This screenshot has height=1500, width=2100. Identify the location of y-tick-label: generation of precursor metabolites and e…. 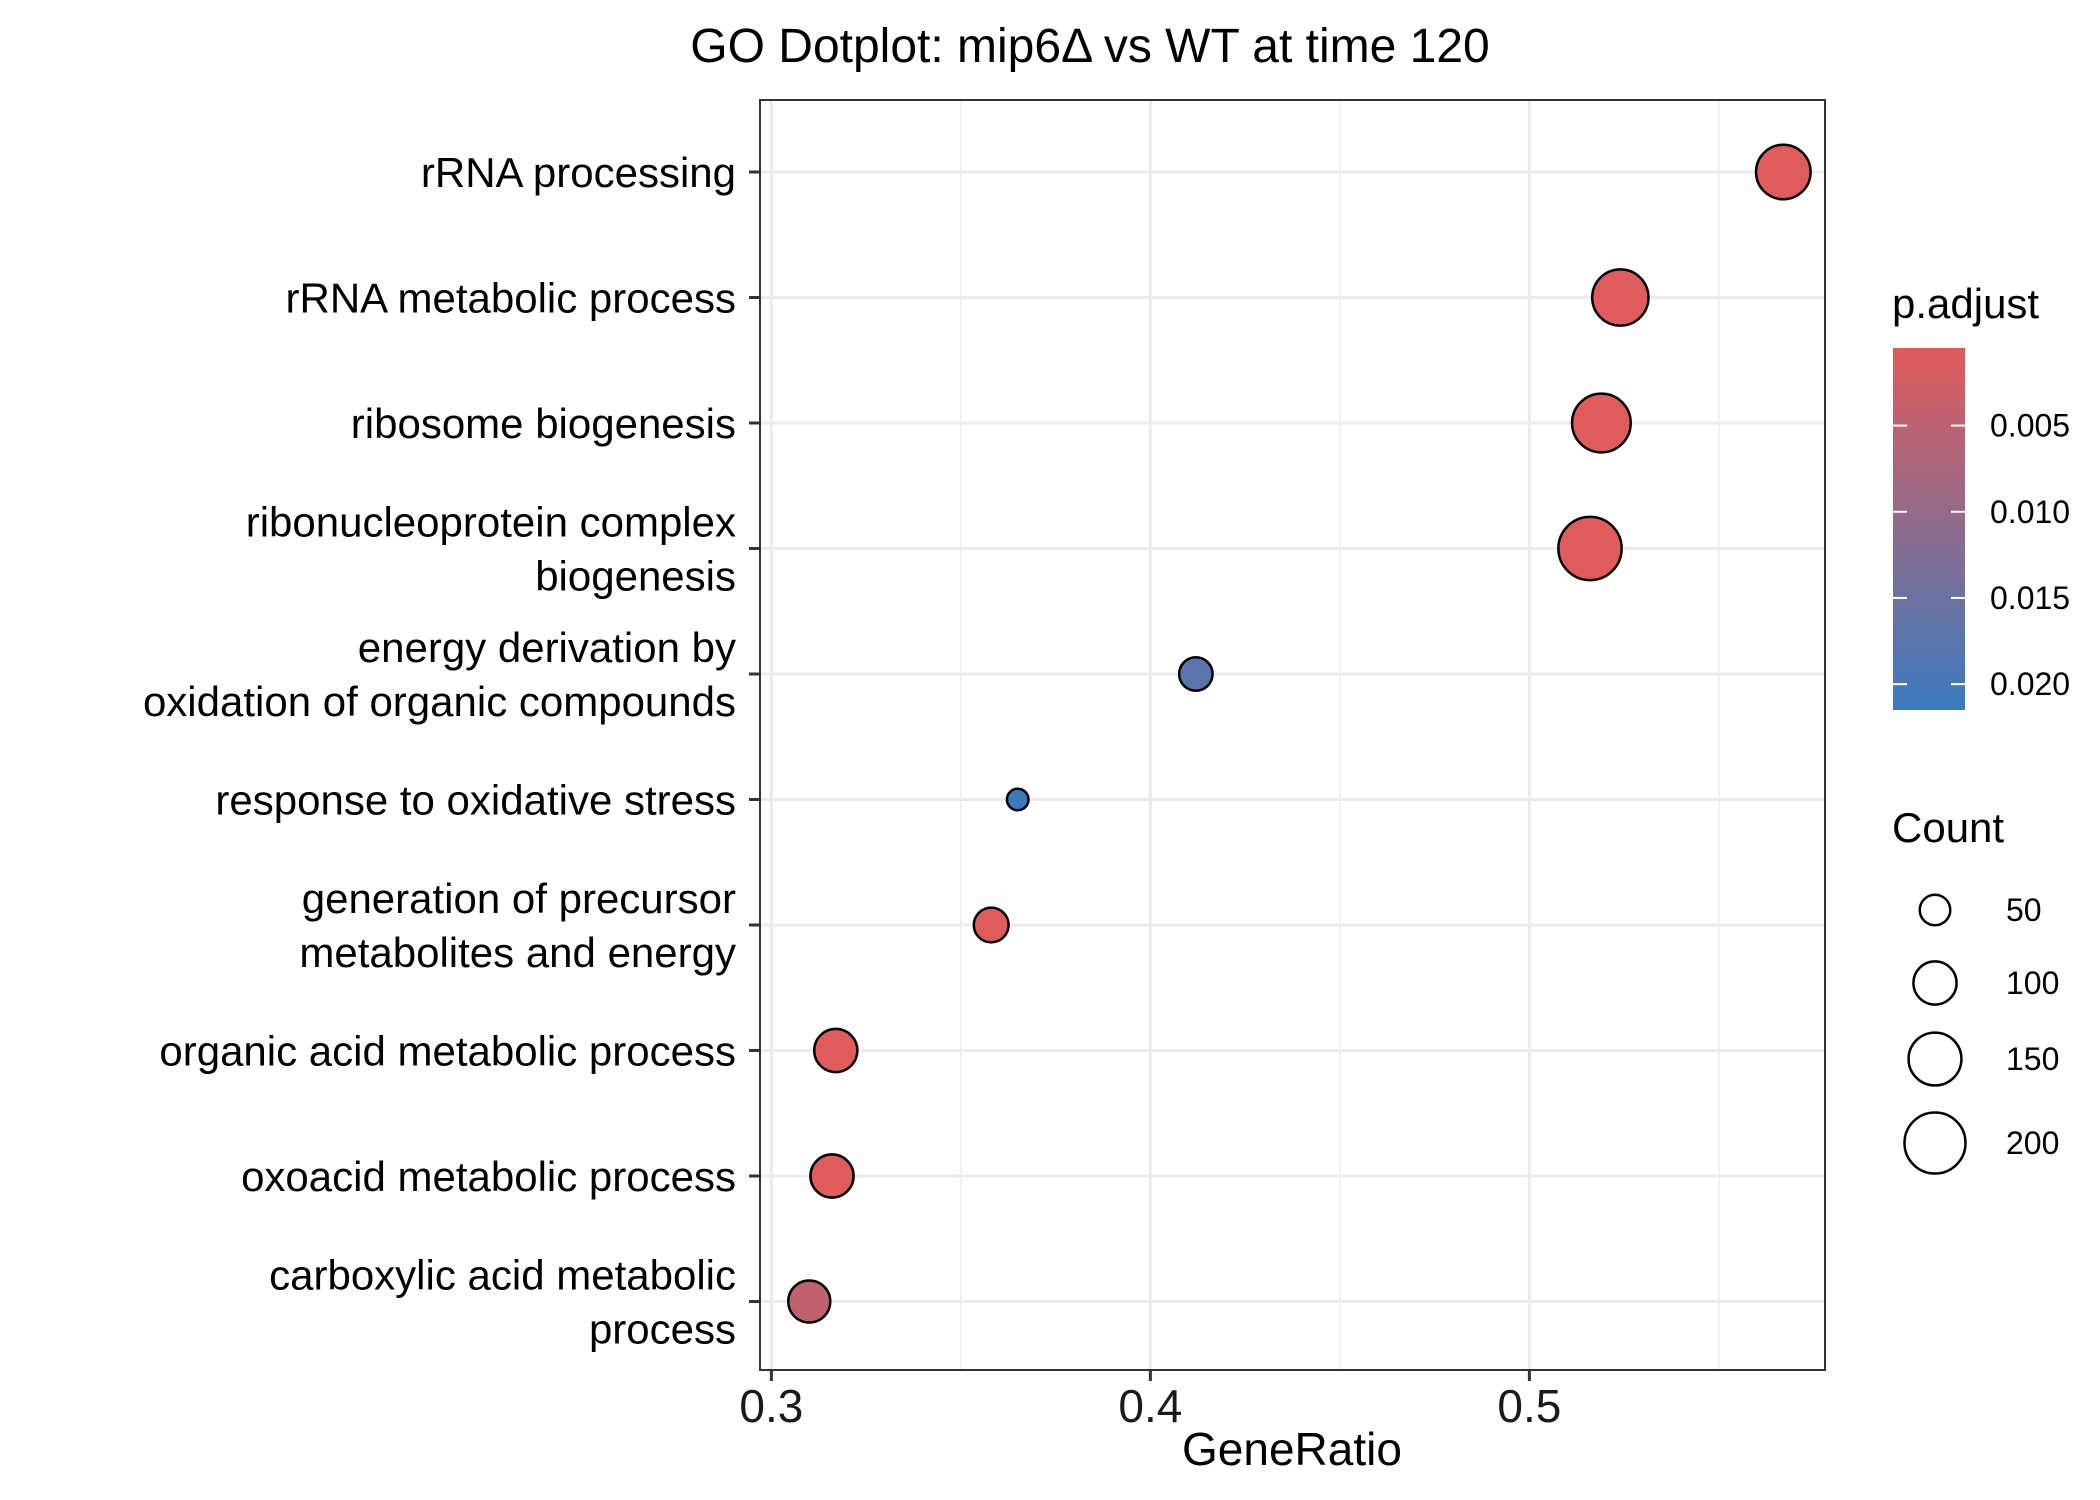
(517, 925).